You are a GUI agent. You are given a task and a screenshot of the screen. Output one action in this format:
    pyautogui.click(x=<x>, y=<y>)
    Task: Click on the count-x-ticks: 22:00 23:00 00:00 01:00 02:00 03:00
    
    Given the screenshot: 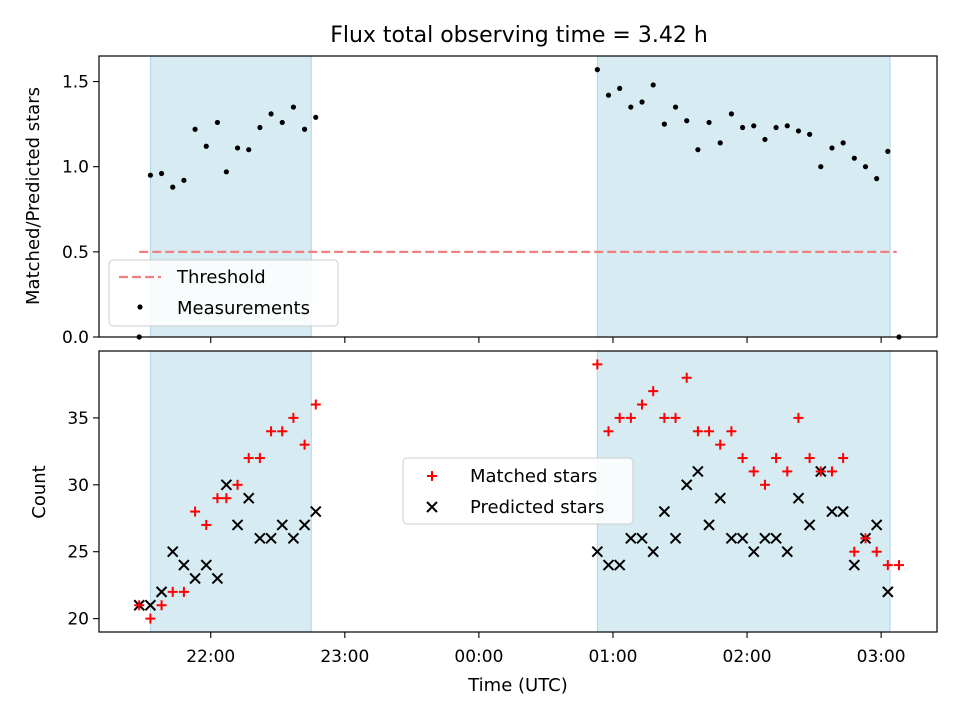 What is the action you would take?
    pyautogui.click(x=546, y=649)
    